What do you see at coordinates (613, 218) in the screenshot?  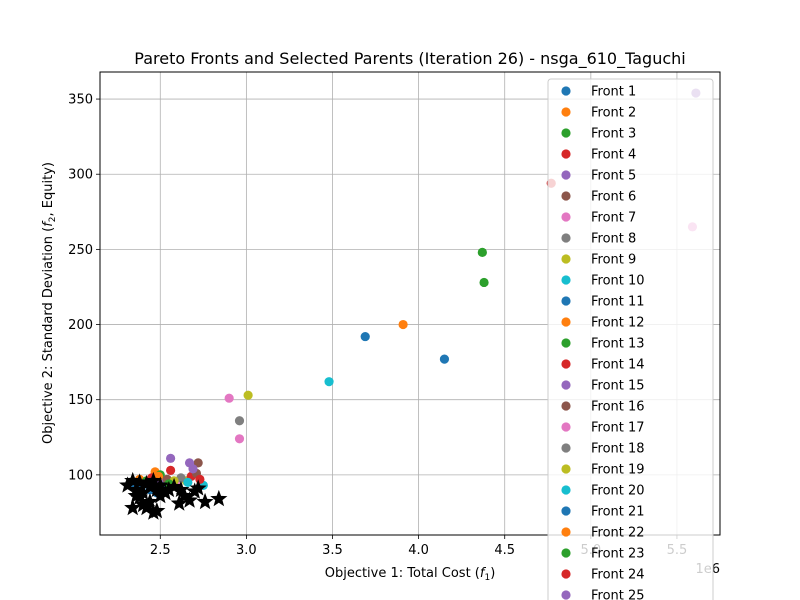 I see `legend-label: Front 7` at bounding box center [613, 218].